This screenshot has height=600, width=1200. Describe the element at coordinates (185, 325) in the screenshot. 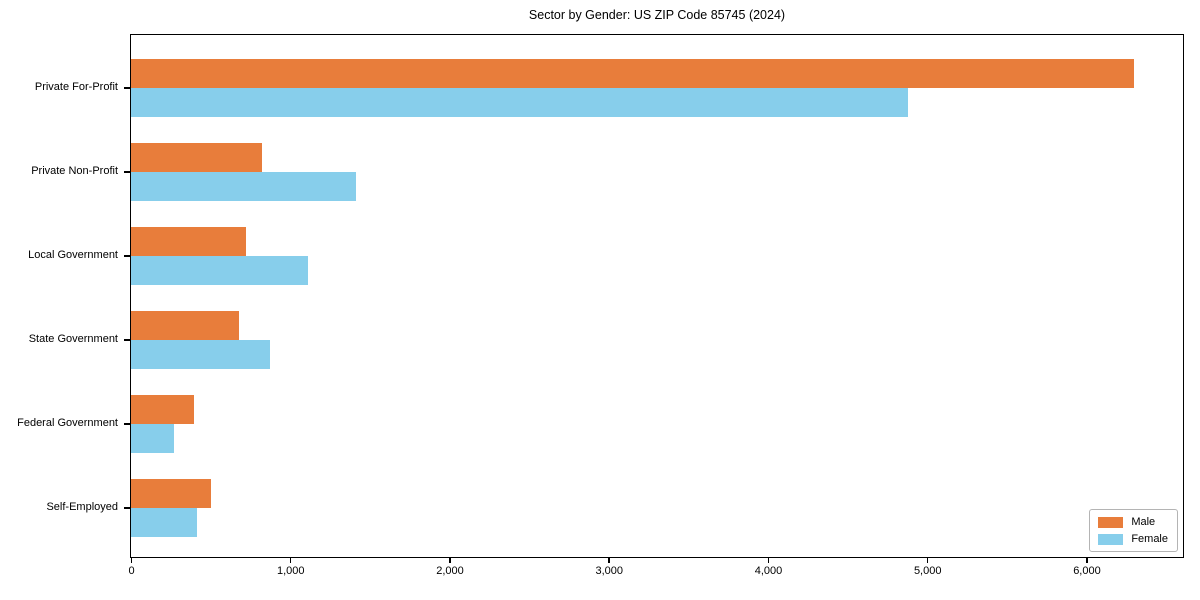

I see `bar-male-state-government` at that location.